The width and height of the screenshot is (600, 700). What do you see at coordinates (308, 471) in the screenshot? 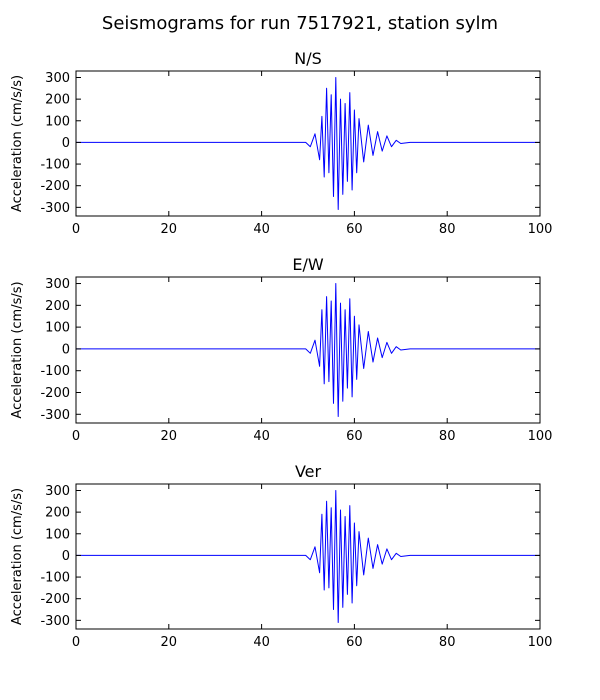
I see `subplot-title-ver: Ver` at bounding box center [308, 471].